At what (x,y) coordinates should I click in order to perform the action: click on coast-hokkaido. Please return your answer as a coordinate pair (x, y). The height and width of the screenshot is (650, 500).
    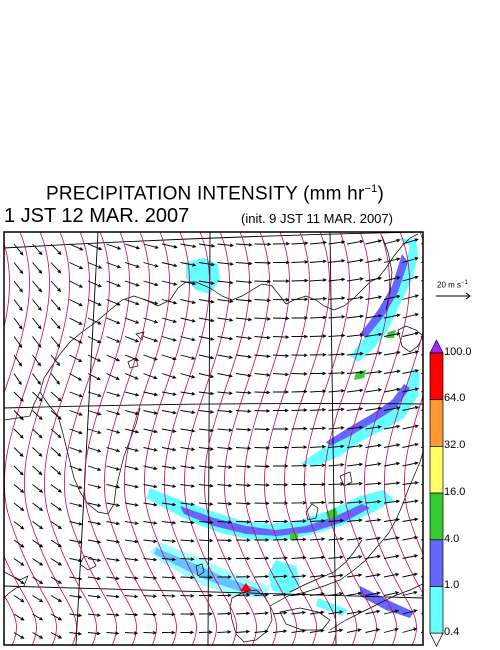
    Looking at the image, I should click on (410, 339).